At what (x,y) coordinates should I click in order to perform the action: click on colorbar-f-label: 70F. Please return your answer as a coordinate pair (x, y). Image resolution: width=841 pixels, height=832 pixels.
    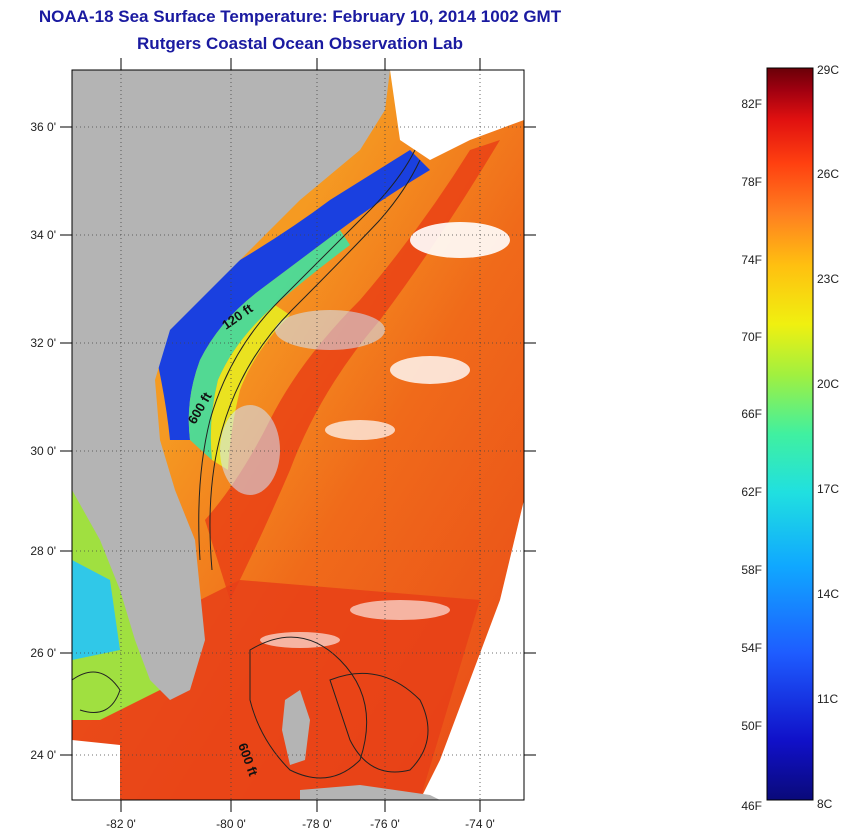
    Looking at the image, I should click on (751, 337).